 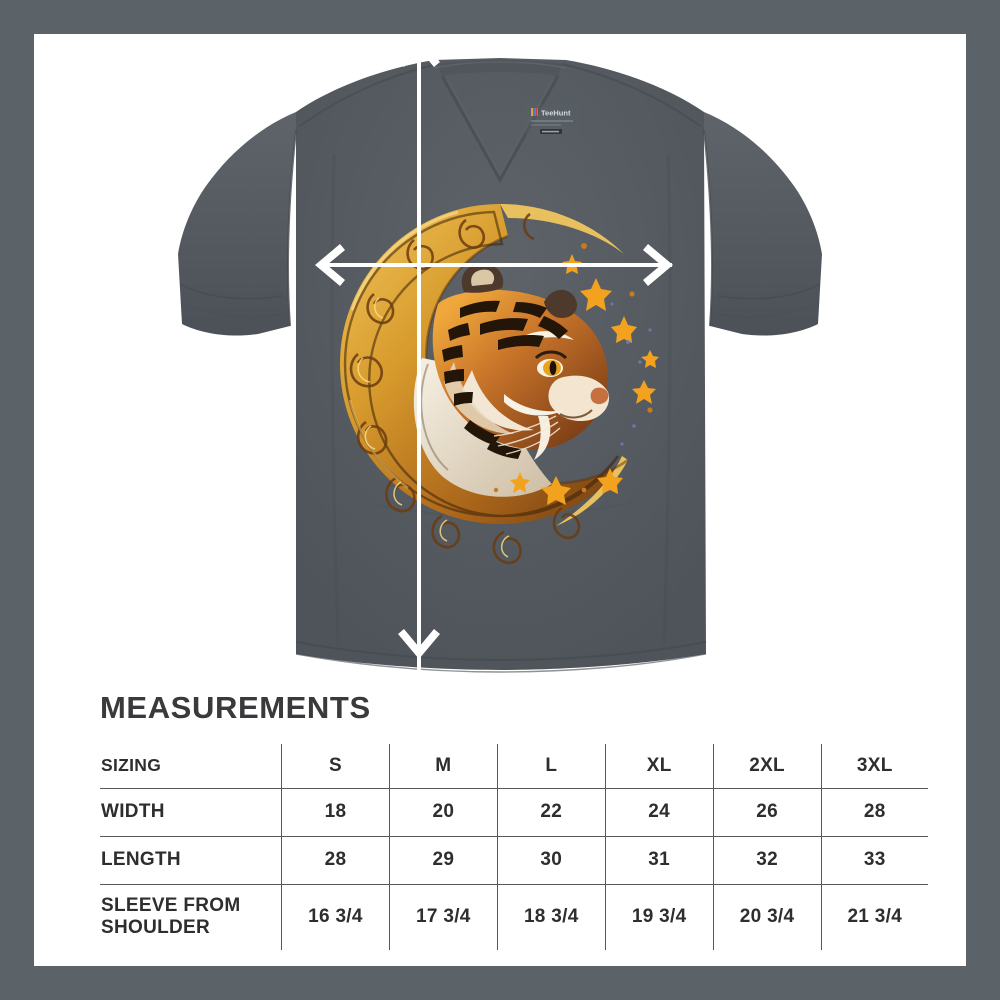 What do you see at coordinates (584, 379) in the screenshot?
I see `stars-cluster` at bounding box center [584, 379].